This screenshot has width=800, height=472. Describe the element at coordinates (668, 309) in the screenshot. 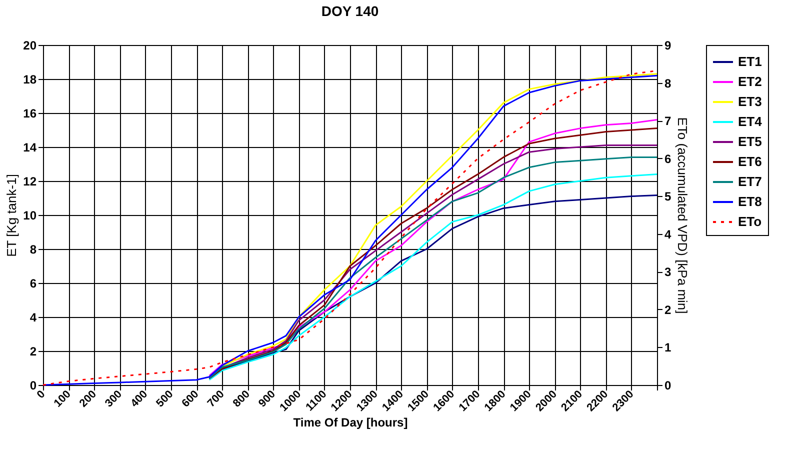

I see `y2-tick-label: 2` at that location.